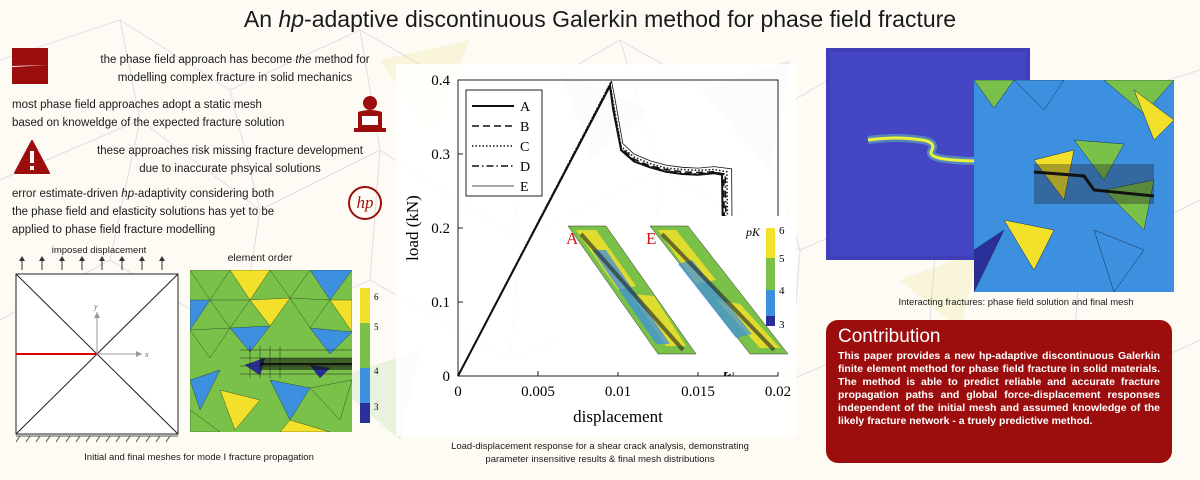 The width and height of the screenshot is (1200, 480). Describe the element at coordinates (538, 392) in the screenshot. I see `x-tick-label: 0.005` at that location.